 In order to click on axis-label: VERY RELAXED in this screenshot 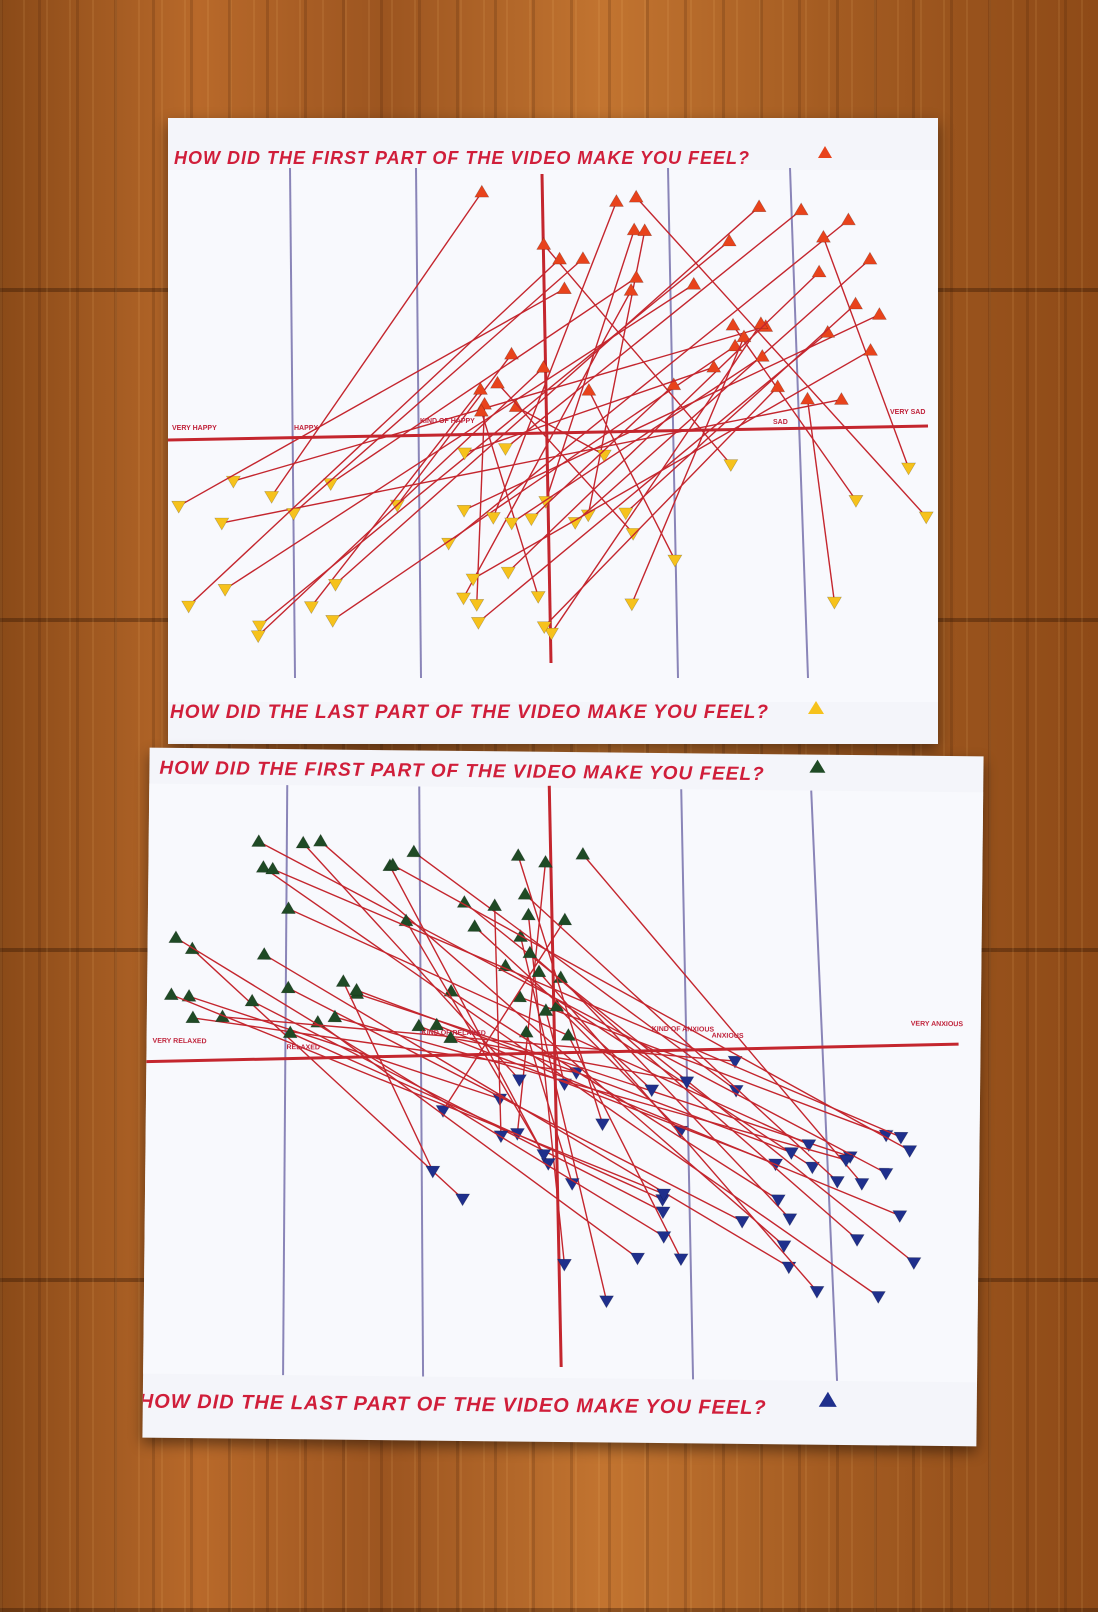, I will do `click(180, 1042)`.